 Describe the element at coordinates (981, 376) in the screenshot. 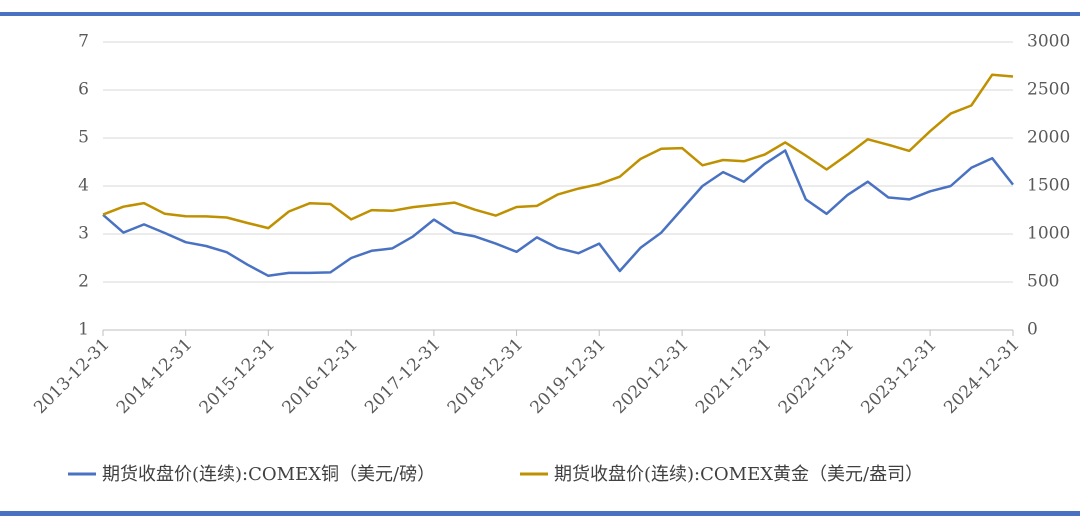

I see `x-tick-label: 2024-12-31` at that location.